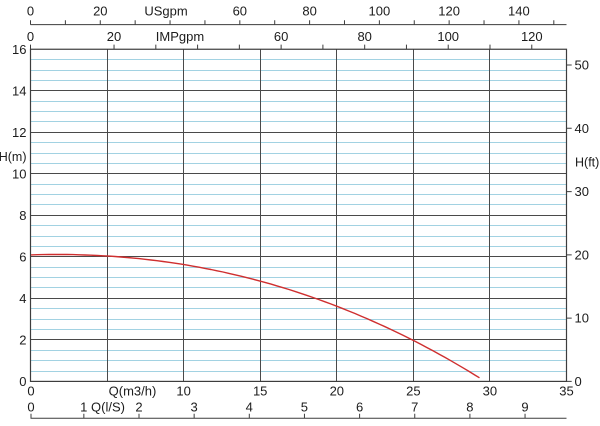 This screenshot has height=426, width=600. I want to click on svg-text: 12, so click(19, 132).